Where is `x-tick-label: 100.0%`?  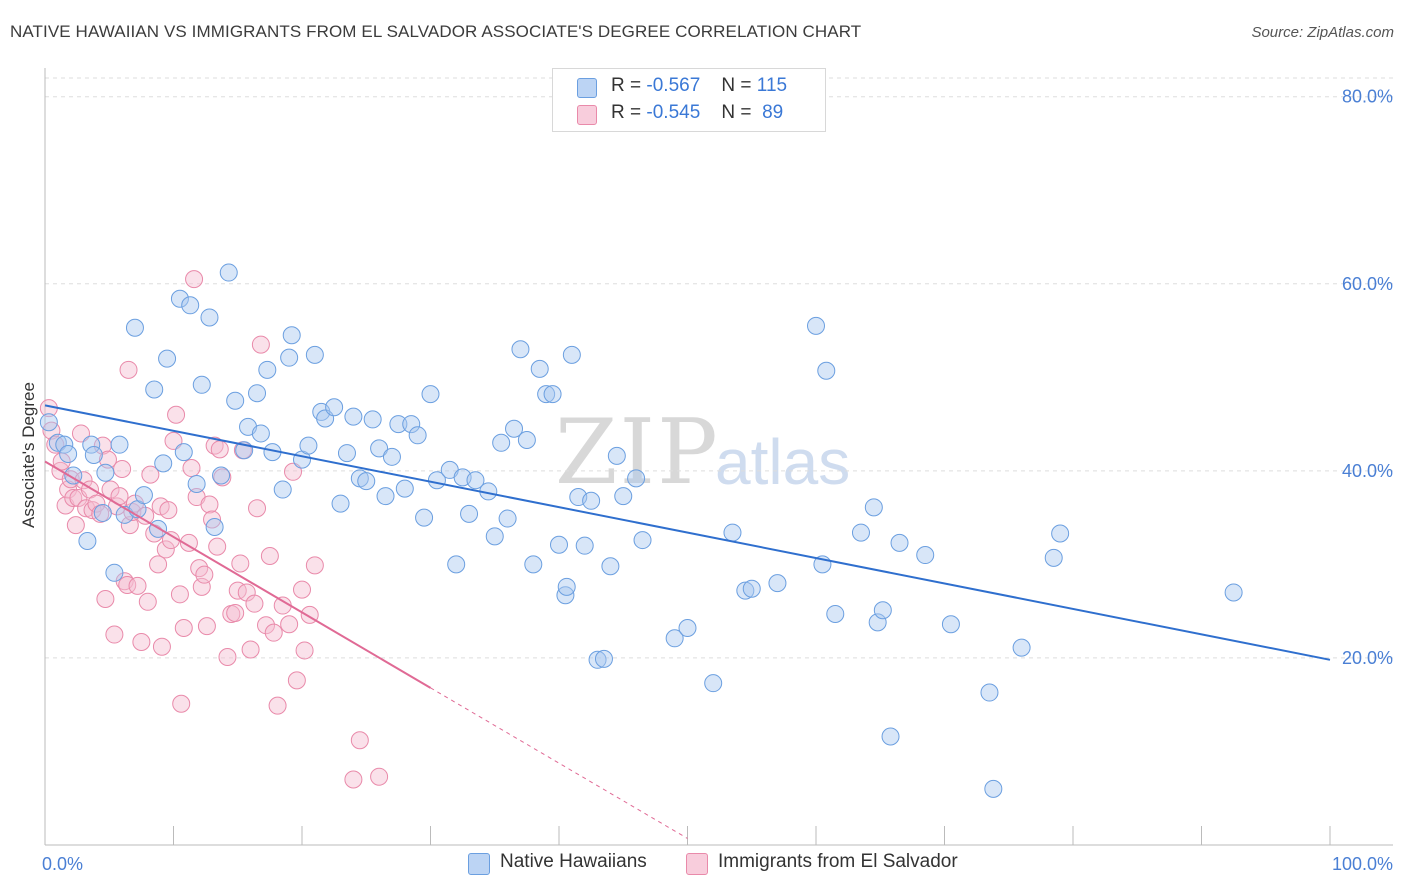
x-tick-label: 100.0% is located at coordinates (1362, 864).